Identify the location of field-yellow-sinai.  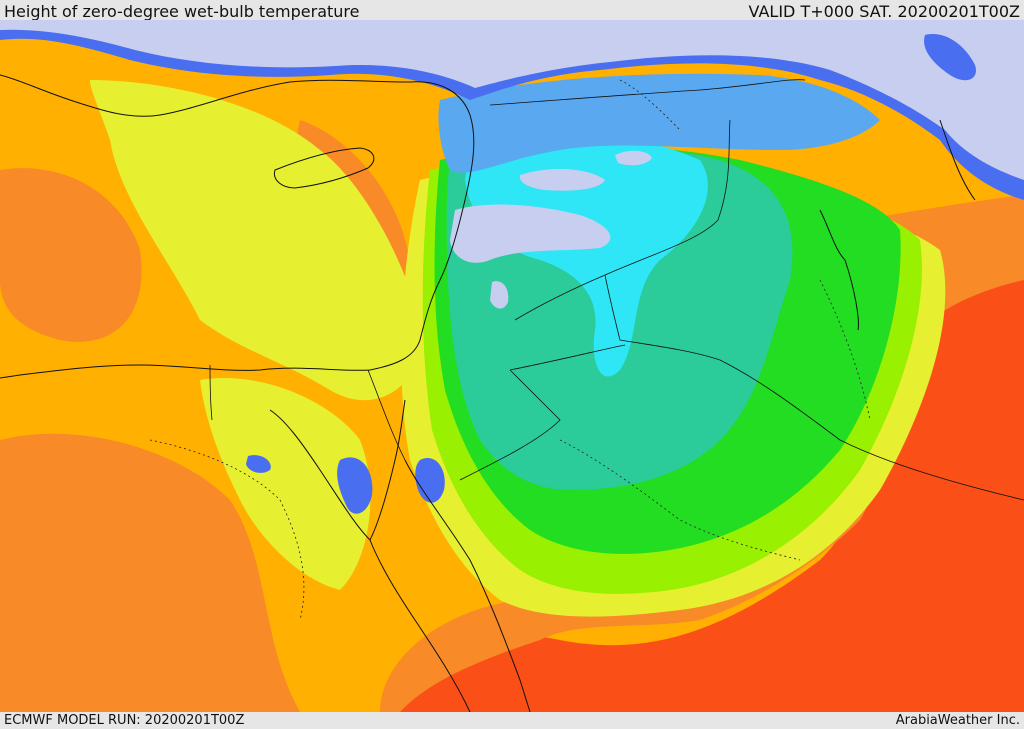
(285, 484).